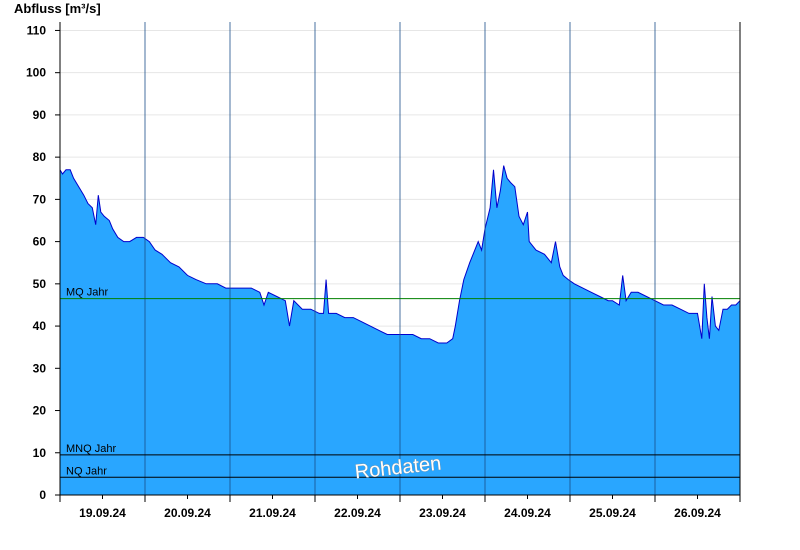 This screenshot has width=800, height=550. Describe the element at coordinates (91, 449) in the screenshot. I see `reference-line-label: MNQ Jahr` at that location.